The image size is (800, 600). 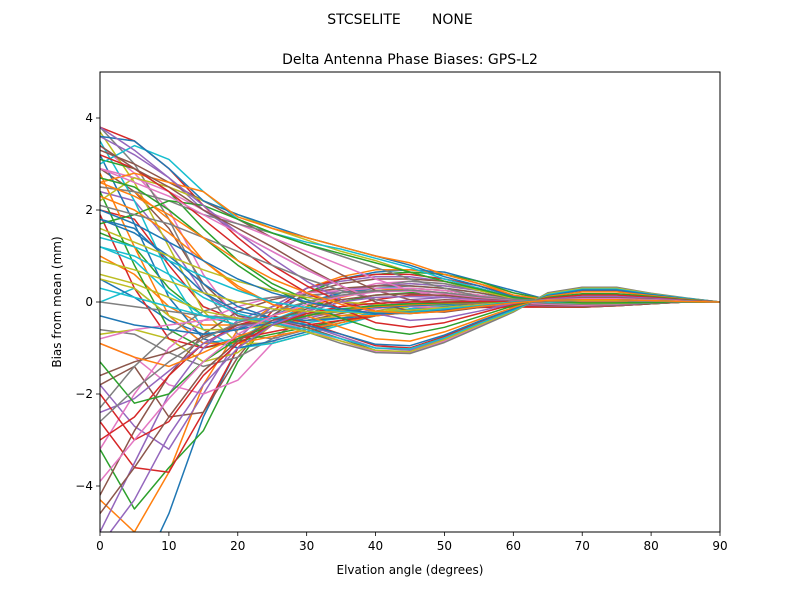 I want to click on y-tick-label: −4, so click(x=84, y=486).